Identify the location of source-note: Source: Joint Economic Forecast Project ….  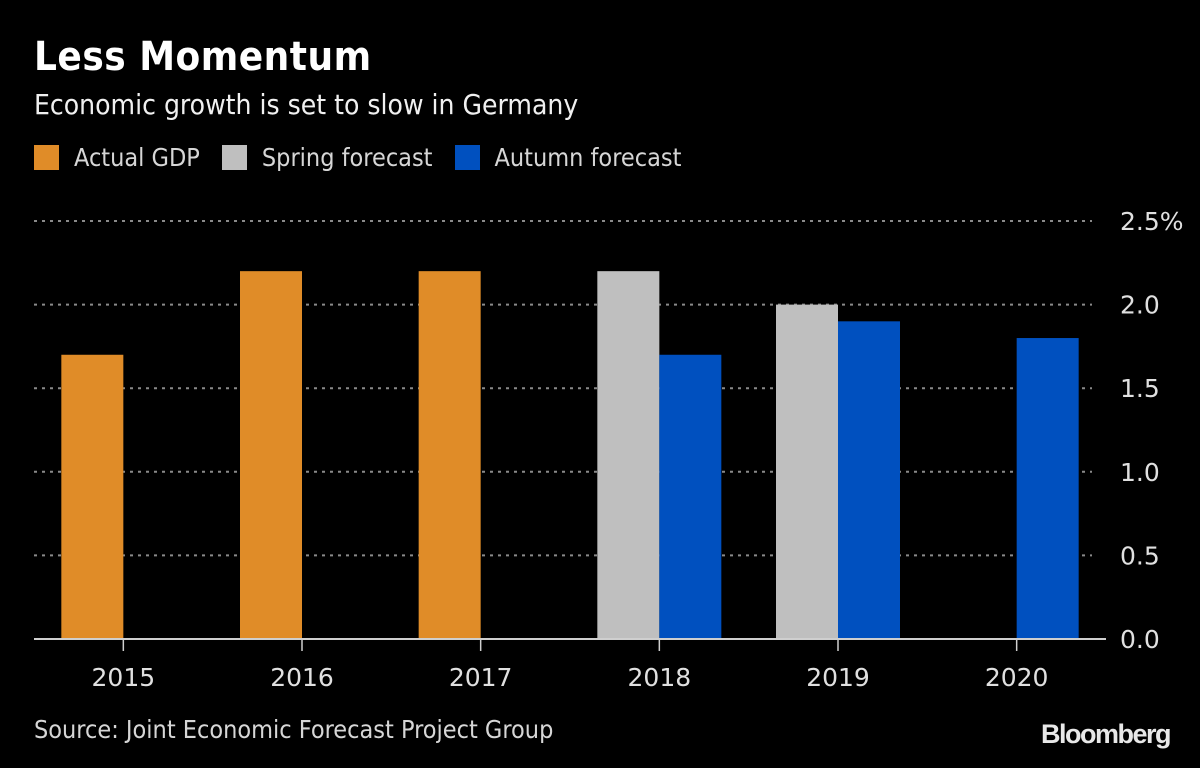
(294, 729).